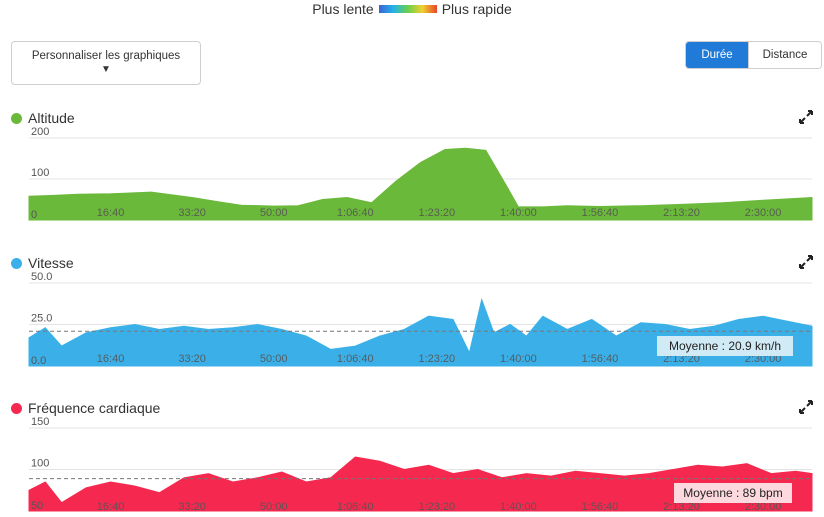 The height and width of the screenshot is (517, 824). What do you see at coordinates (41, 277) in the screenshot?
I see `y-tick-label: 50.0` at bounding box center [41, 277].